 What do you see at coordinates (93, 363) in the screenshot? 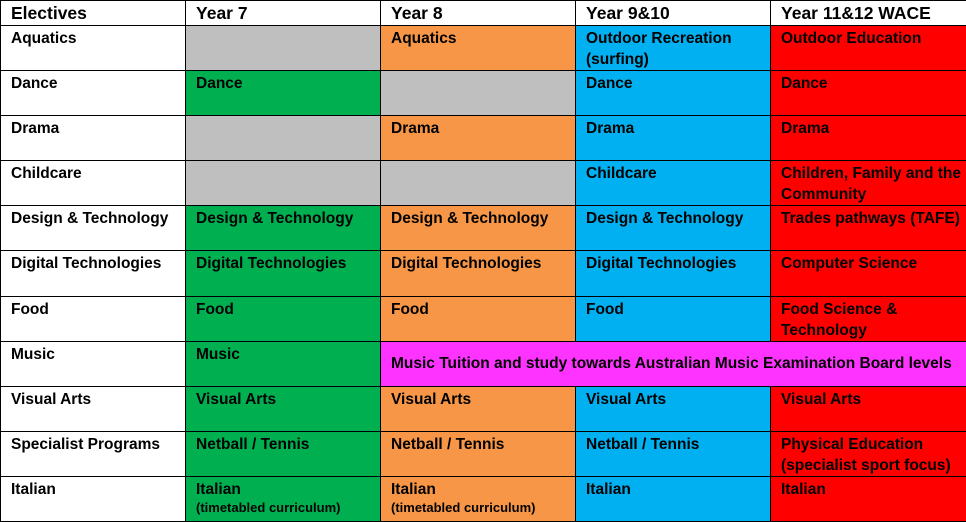
I see `elective-name: Music` at bounding box center [93, 363].